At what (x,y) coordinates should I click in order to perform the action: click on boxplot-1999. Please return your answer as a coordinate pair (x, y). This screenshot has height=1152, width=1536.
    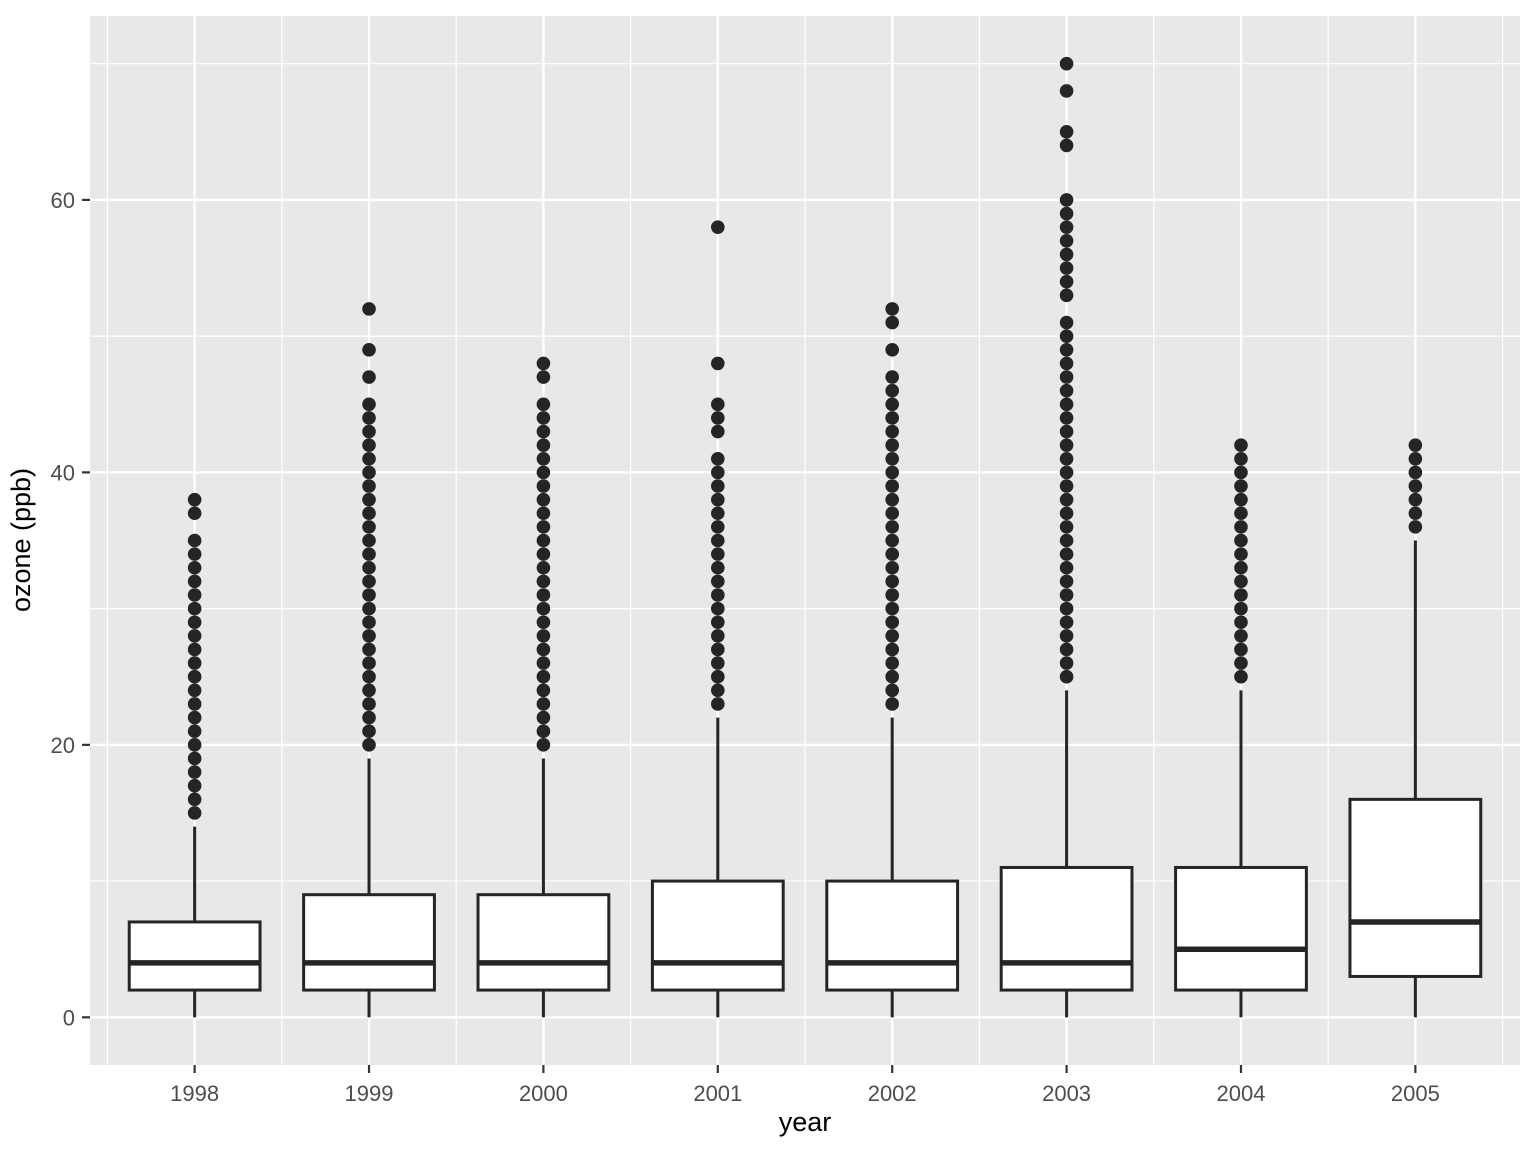
    Looking at the image, I should click on (369, 660).